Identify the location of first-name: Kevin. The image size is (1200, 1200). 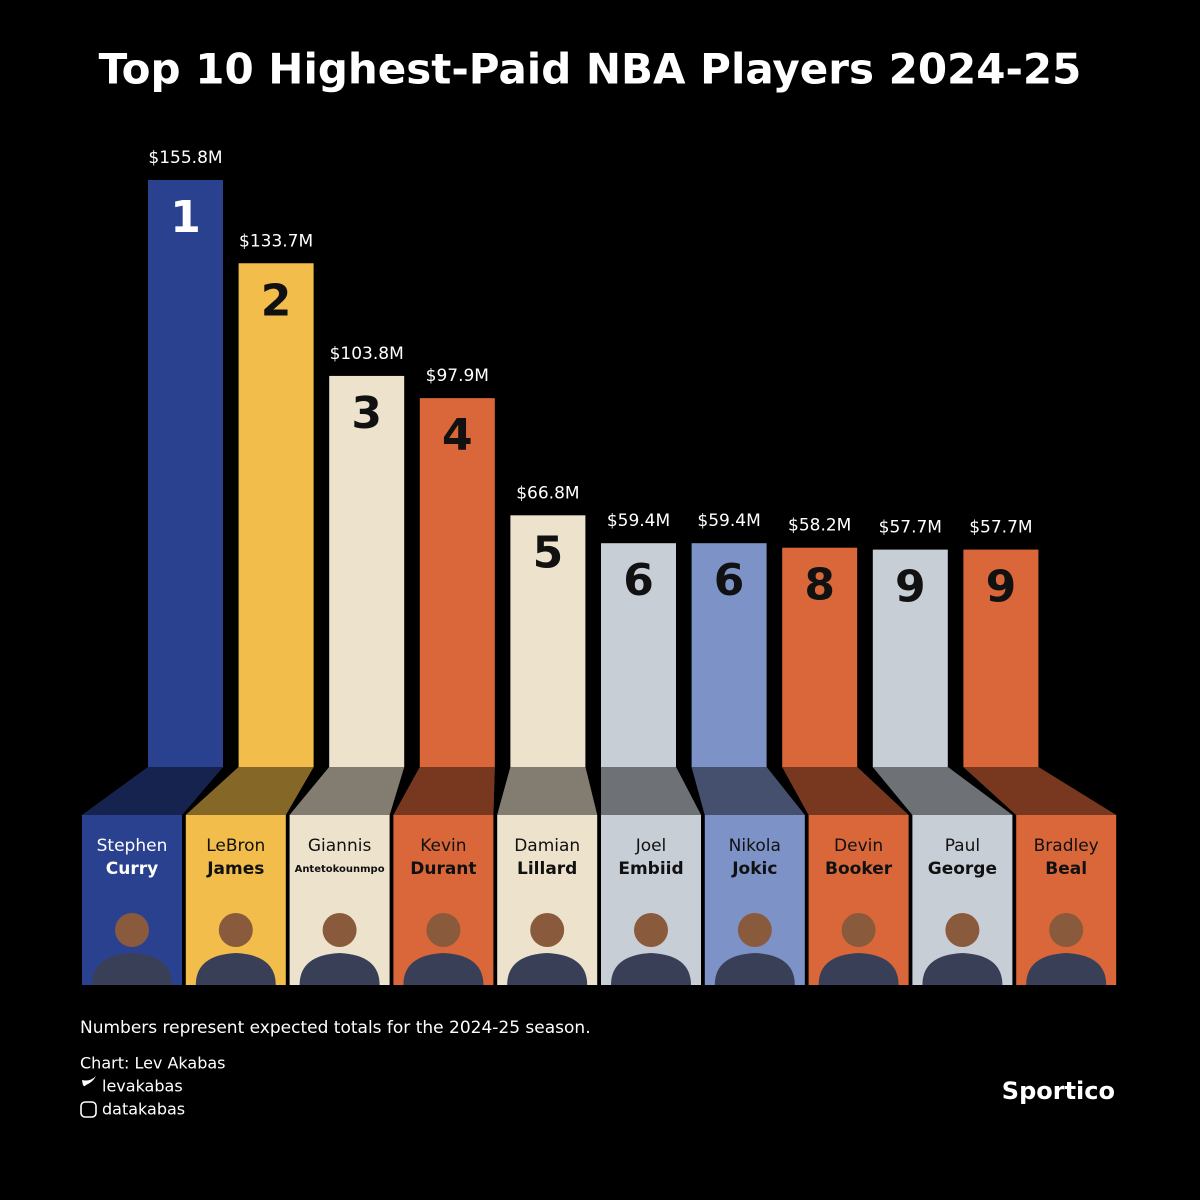
(443, 846).